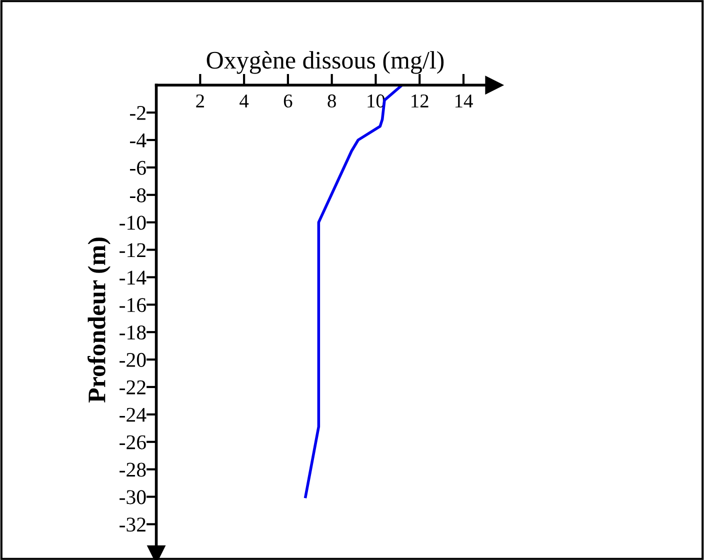 Image resolution: width=704 pixels, height=560 pixels. What do you see at coordinates (133, 223) in the screenshot?
I see `y-tick-label: -10` at bounding box center [133, 223].